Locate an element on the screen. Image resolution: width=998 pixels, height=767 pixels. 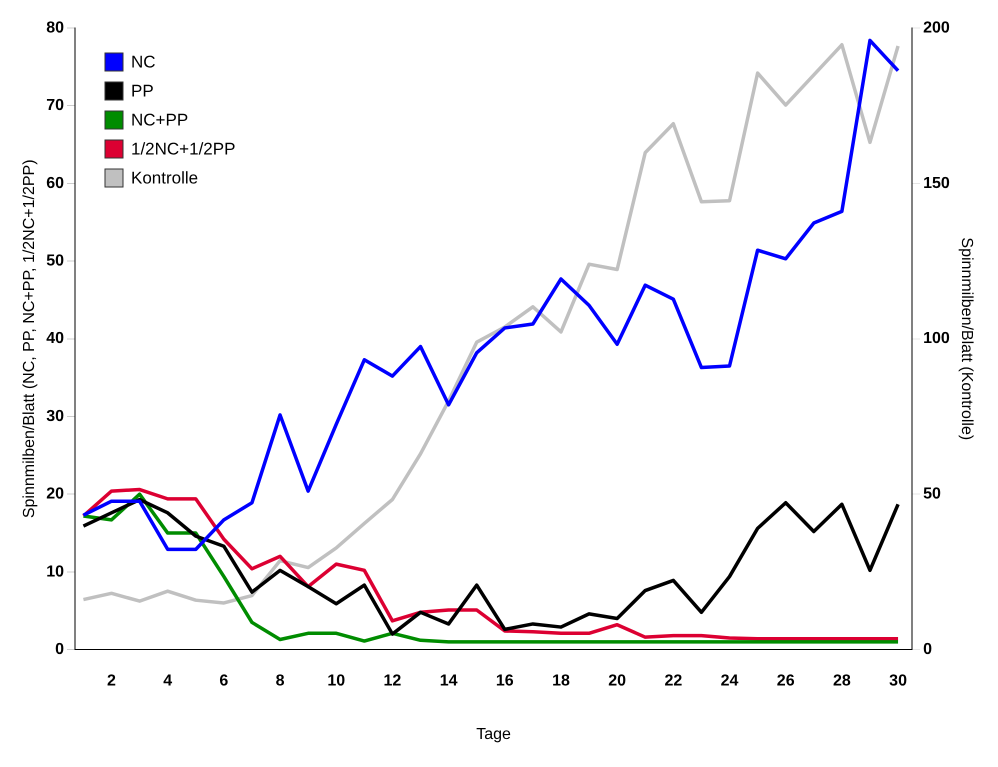
x-tick-label: 24 is located at coordinates (729, 681).